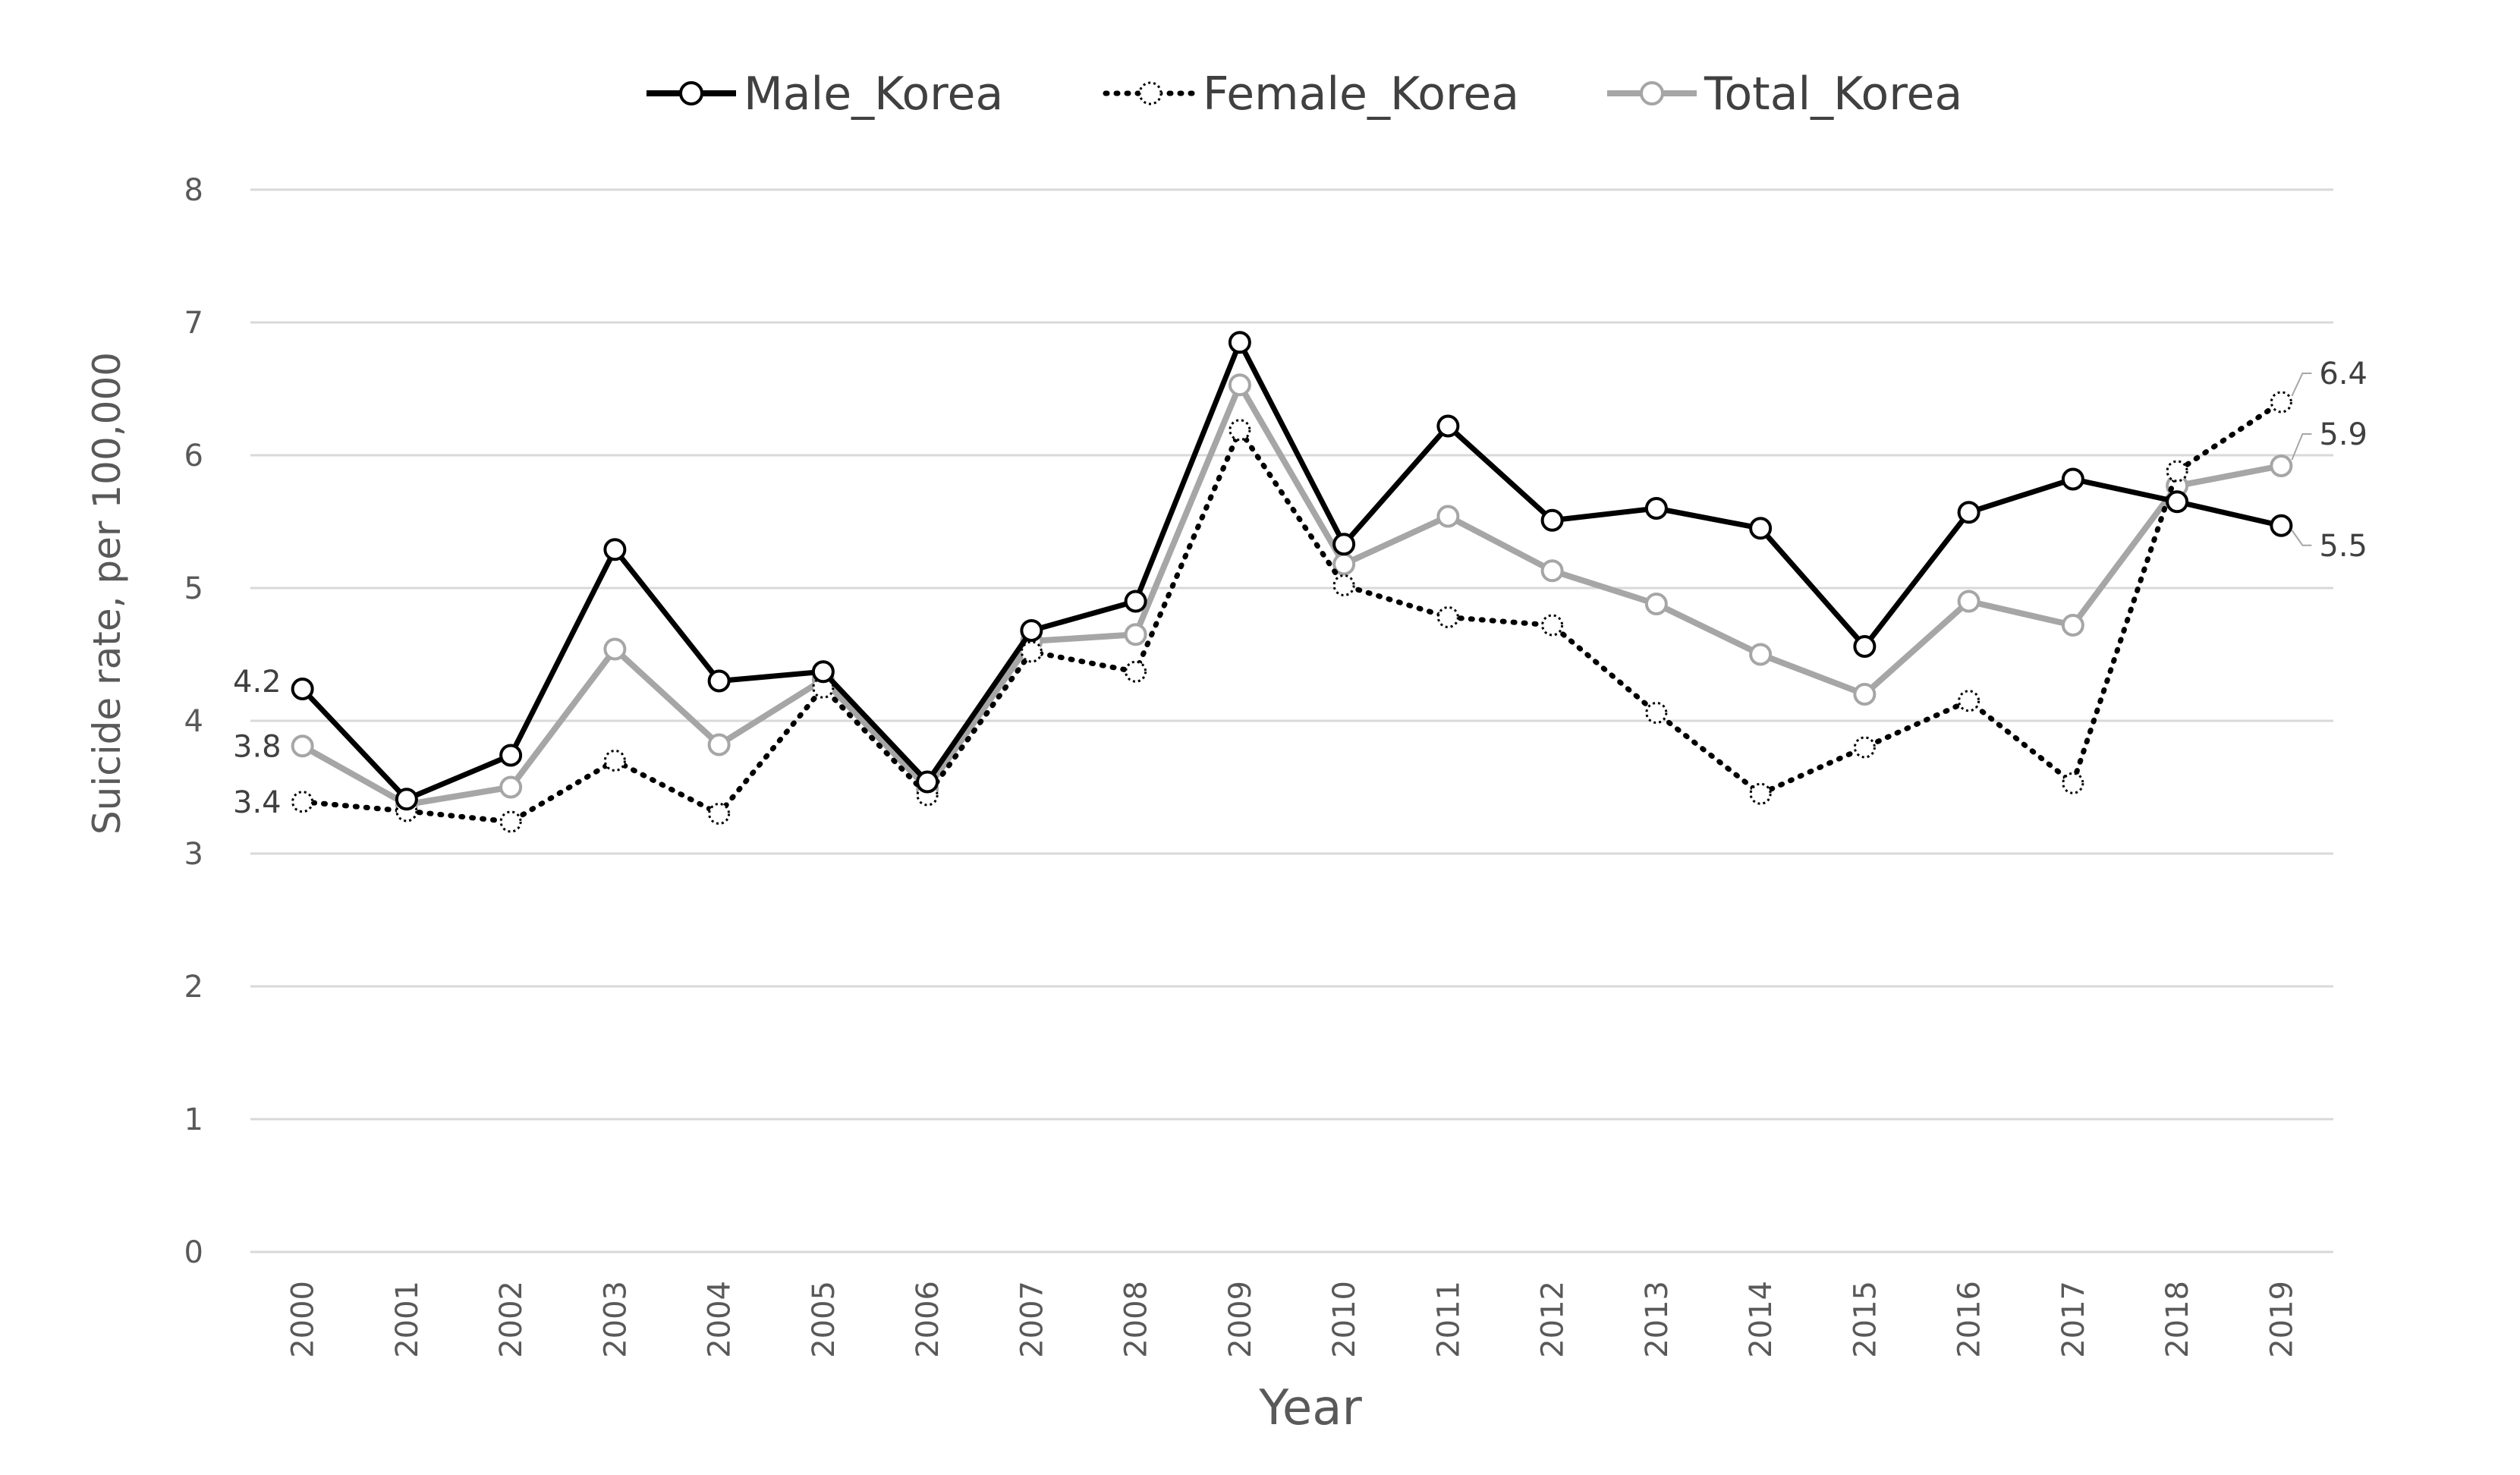 Image resolution: width=2520 pixels, height=1475 pixels. I want to click on data-label: 6.4, so click(2343, 375).